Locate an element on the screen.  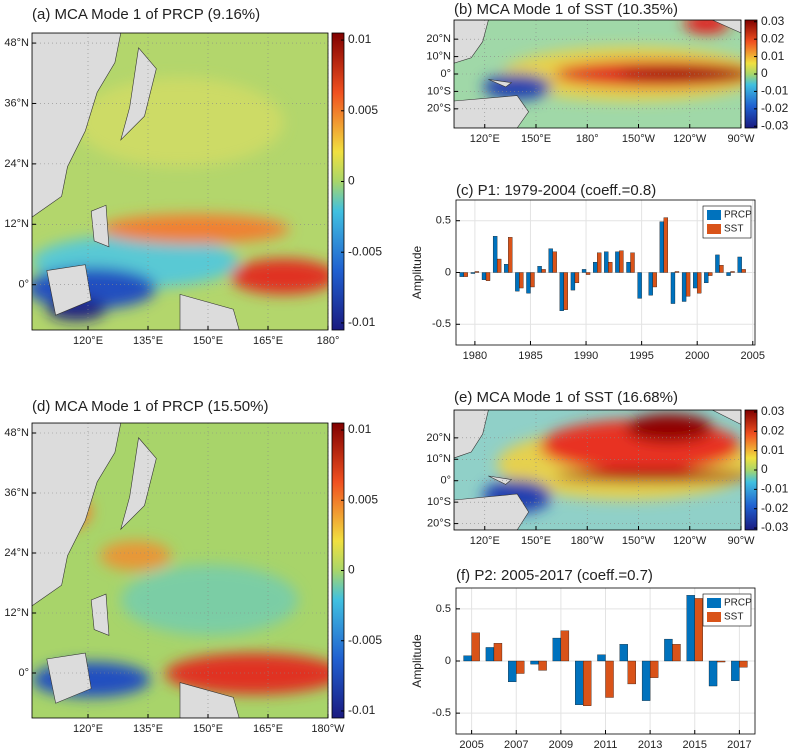
y-tick-label: 24°N is located at coordinates (16, 164).